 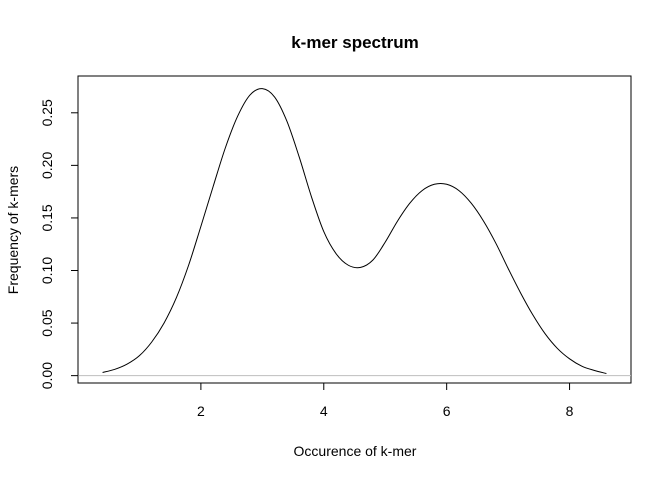 I want to click on chart-title: k-mer spectrum, so click(x=355, y=42).